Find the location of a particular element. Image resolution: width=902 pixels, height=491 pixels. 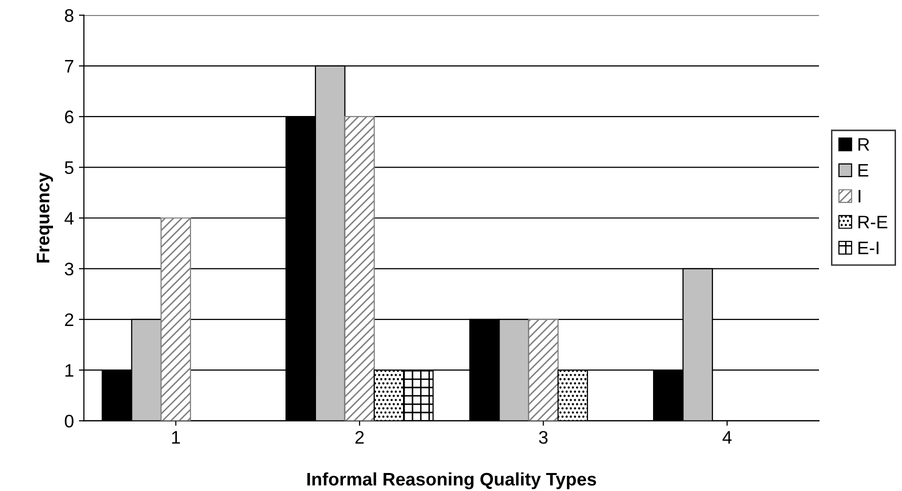

x-axis-title: Informal Reasoning Quality Types is located at coordinates (451, 481).